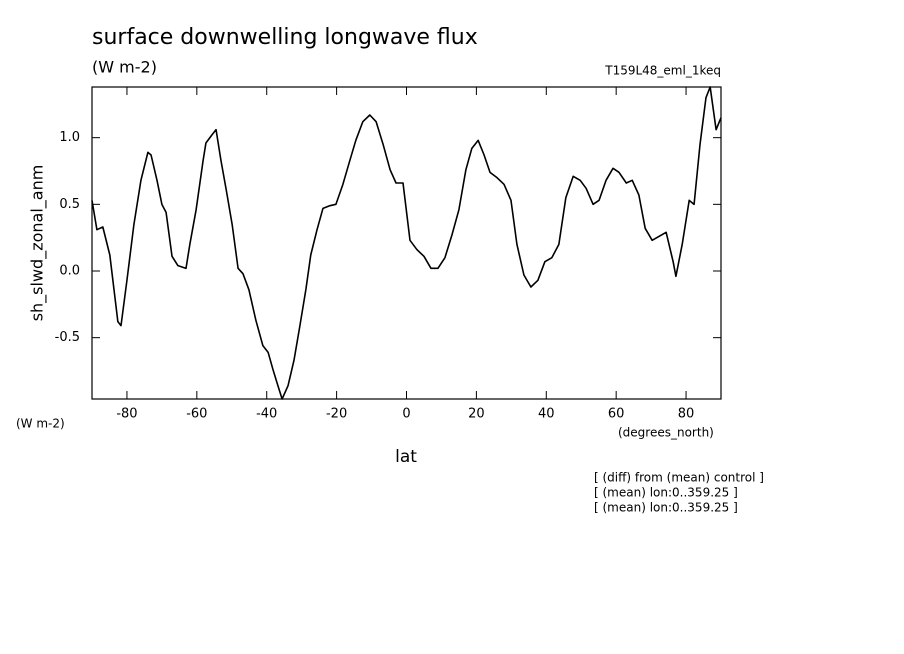  What do you see at coordinates (662, 71) in the screenshot?
I see `run-label: T159L48_eml_1keq` at bounding box center [662, 71].